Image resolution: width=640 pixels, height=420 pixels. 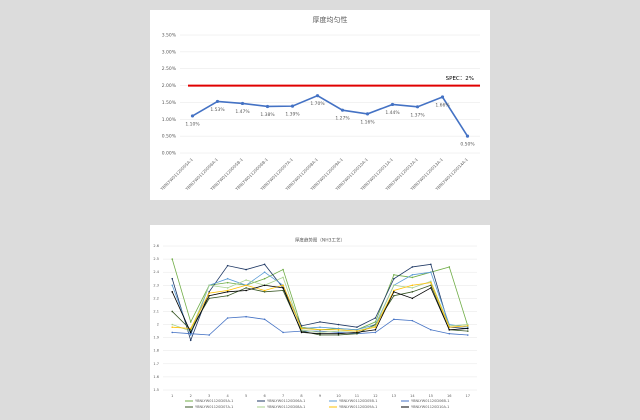 I want to click on y-tick-label: 2.6, so click(x=156, y=246).